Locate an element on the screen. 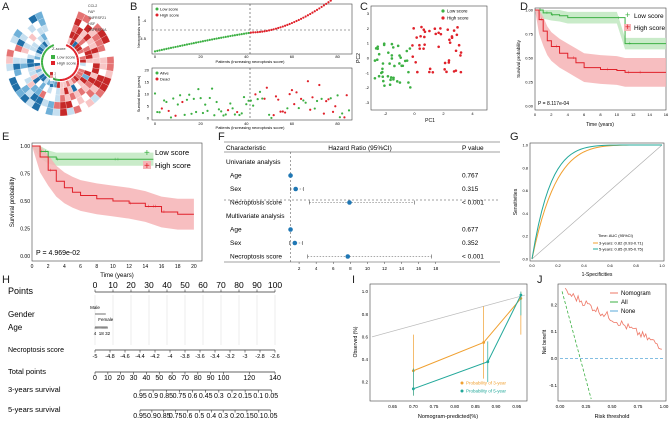 Image resolution: width=669 pixels, height=421 pixels. c-frame is located at coordinates (429, 58).